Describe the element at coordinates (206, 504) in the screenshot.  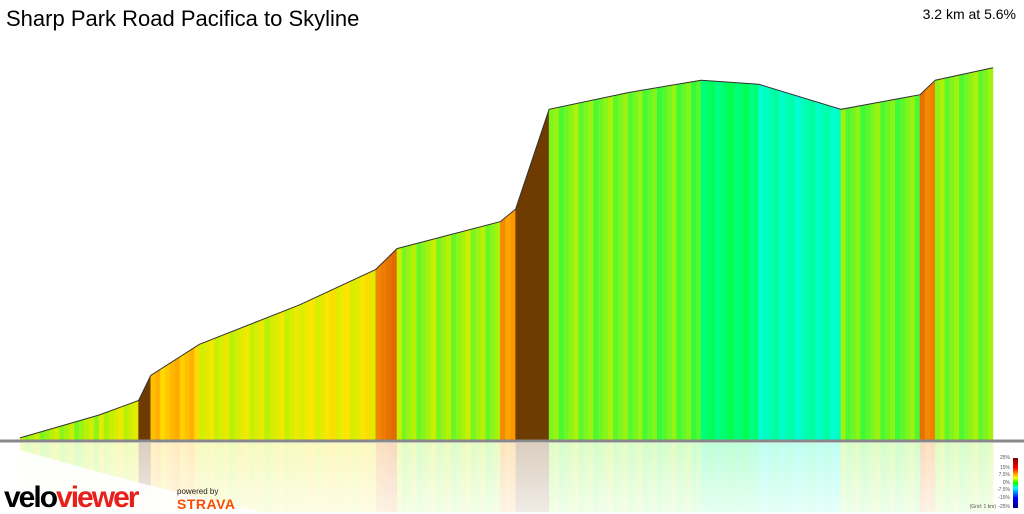
I see `strava-logo: STRAVA` at that location.